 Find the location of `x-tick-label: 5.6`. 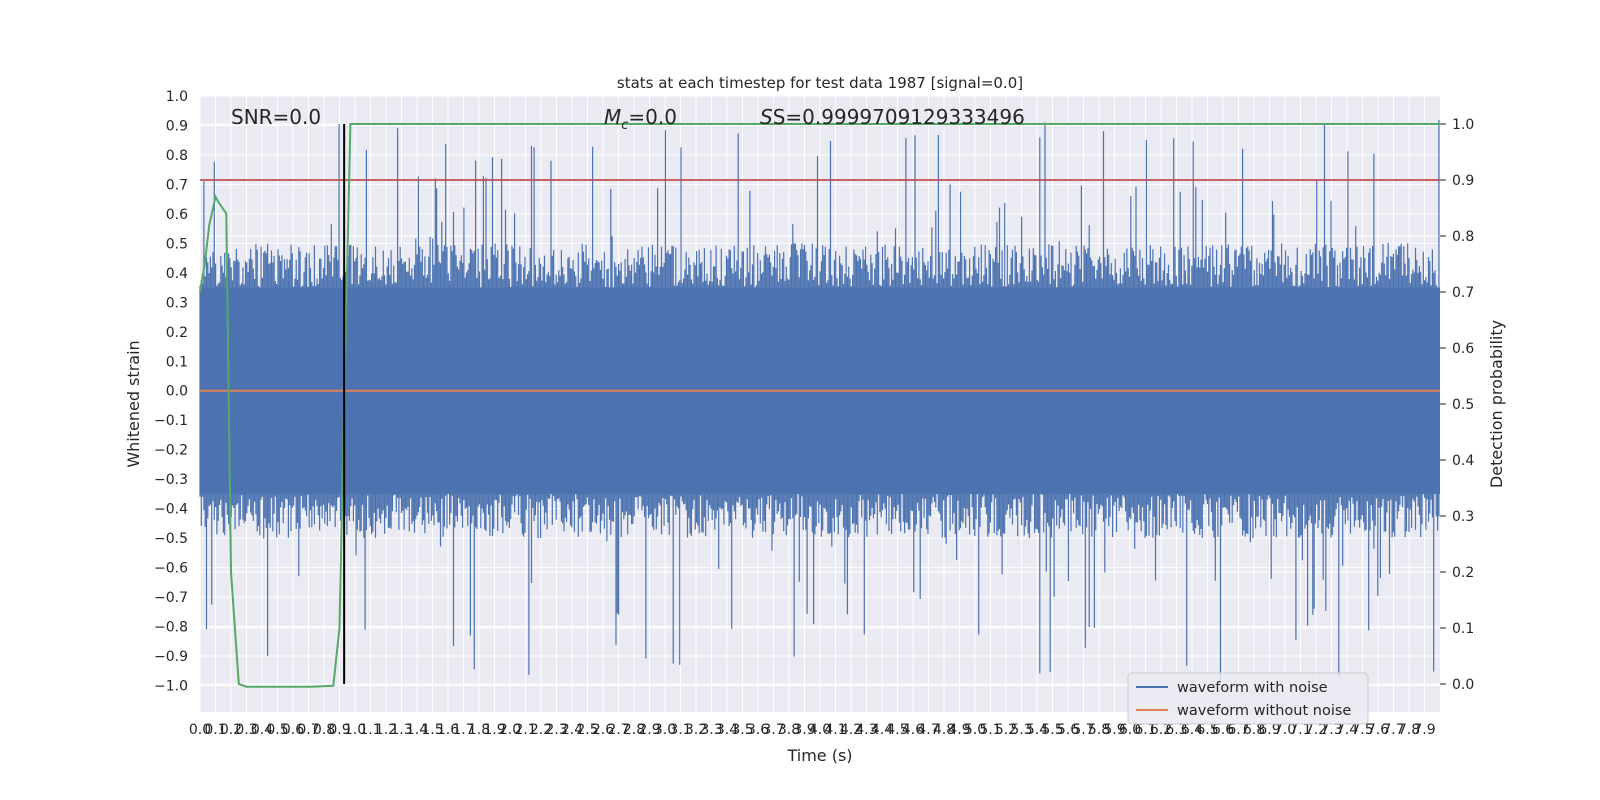

x-tick-label: 5.6 is located at coordinates (1068, 730).